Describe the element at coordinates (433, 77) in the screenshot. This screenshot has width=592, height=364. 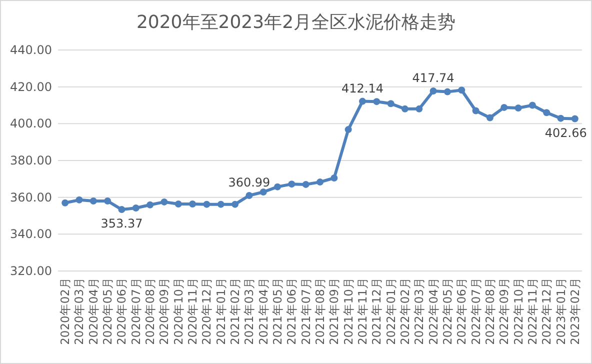
I see `data-label: 417.74` at that location.